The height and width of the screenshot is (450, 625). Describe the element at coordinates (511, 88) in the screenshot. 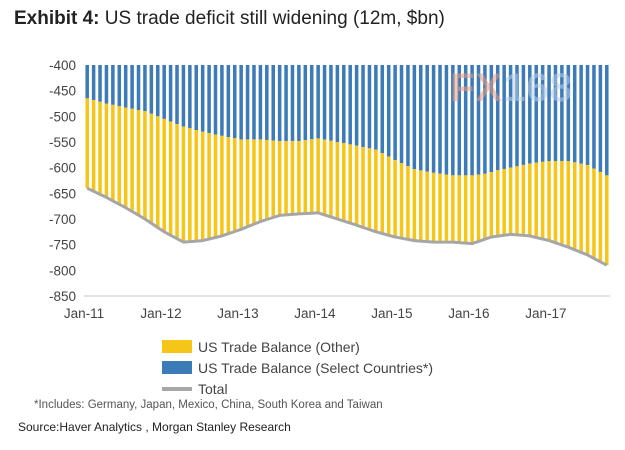

I see `watermark-logo: FX168` at that location.